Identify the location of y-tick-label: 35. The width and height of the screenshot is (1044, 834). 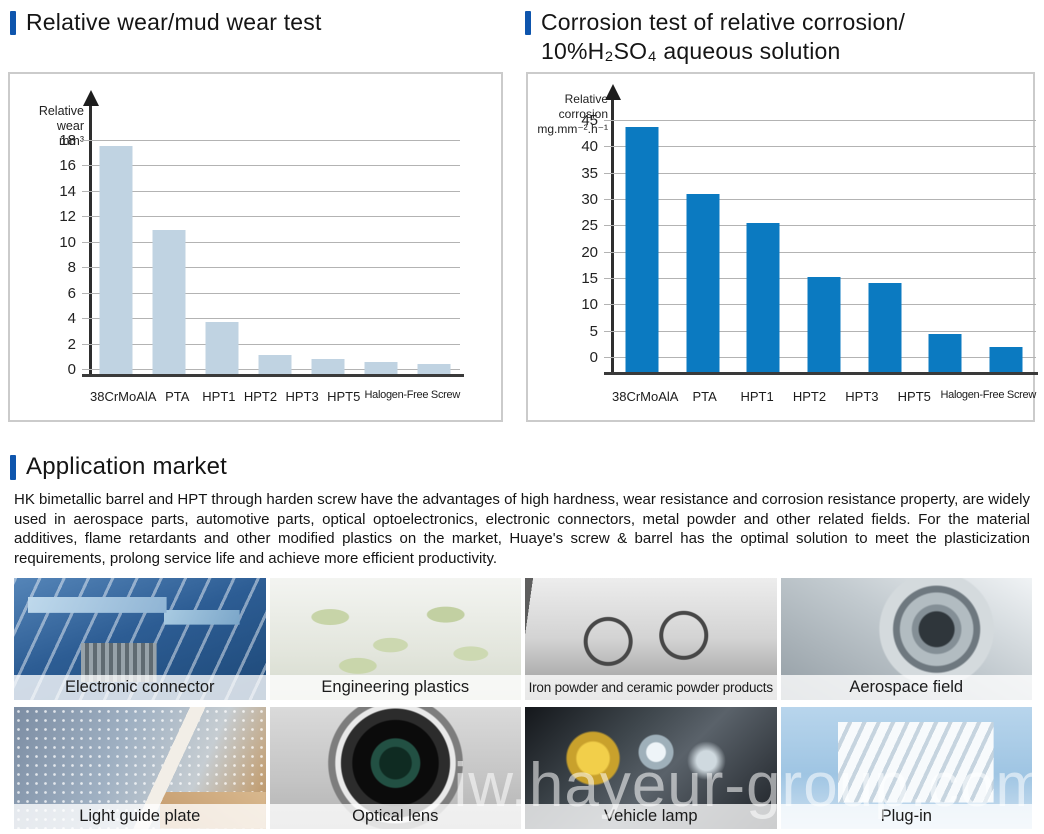
(589, 173).